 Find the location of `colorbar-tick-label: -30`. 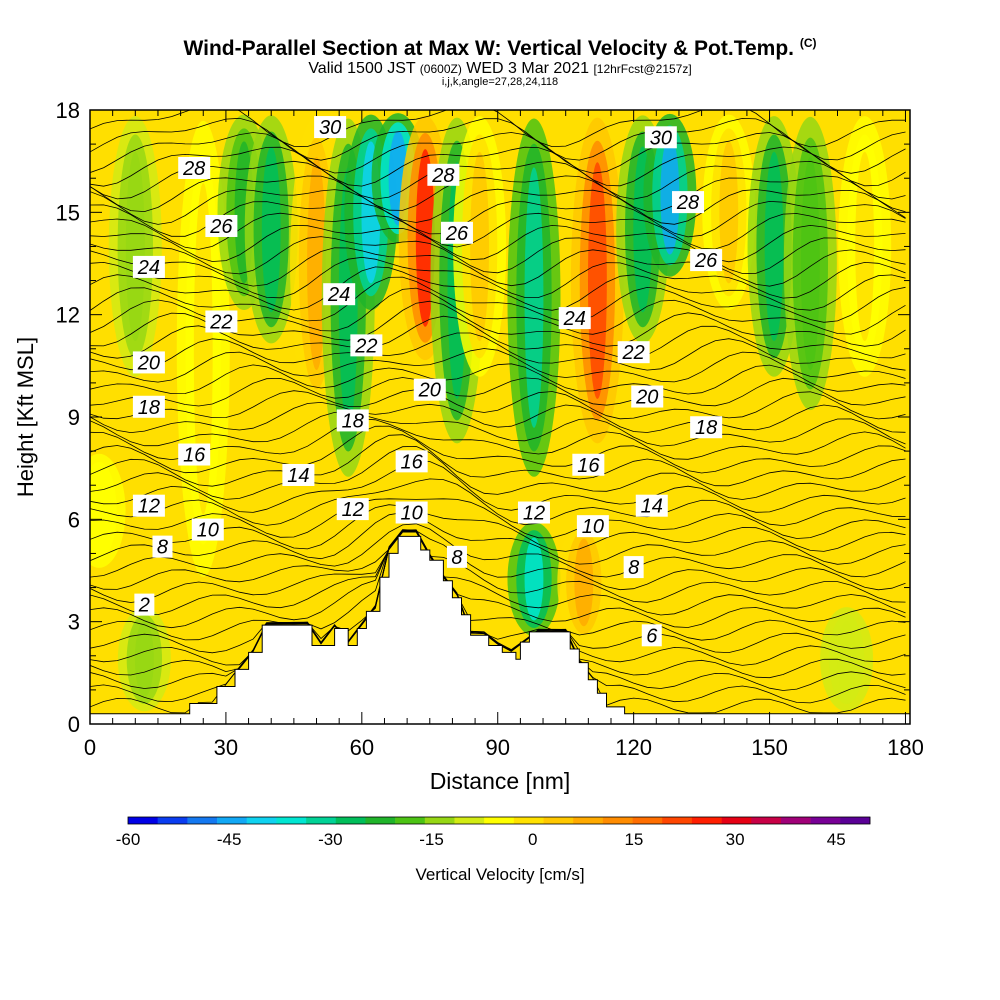

colorbar-tick-label: -30 is located at coordinates (330, 839).